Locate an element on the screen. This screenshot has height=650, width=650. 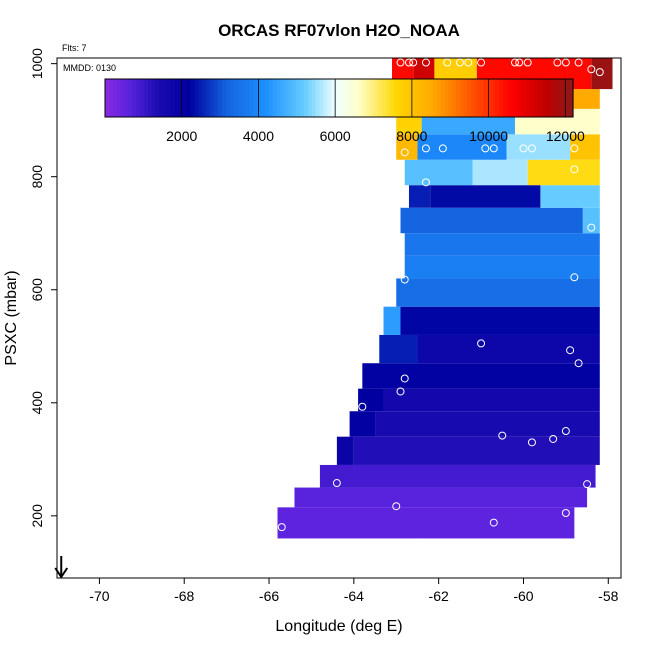
y-tick-label: 1000 is located at coordinates (37, 63).